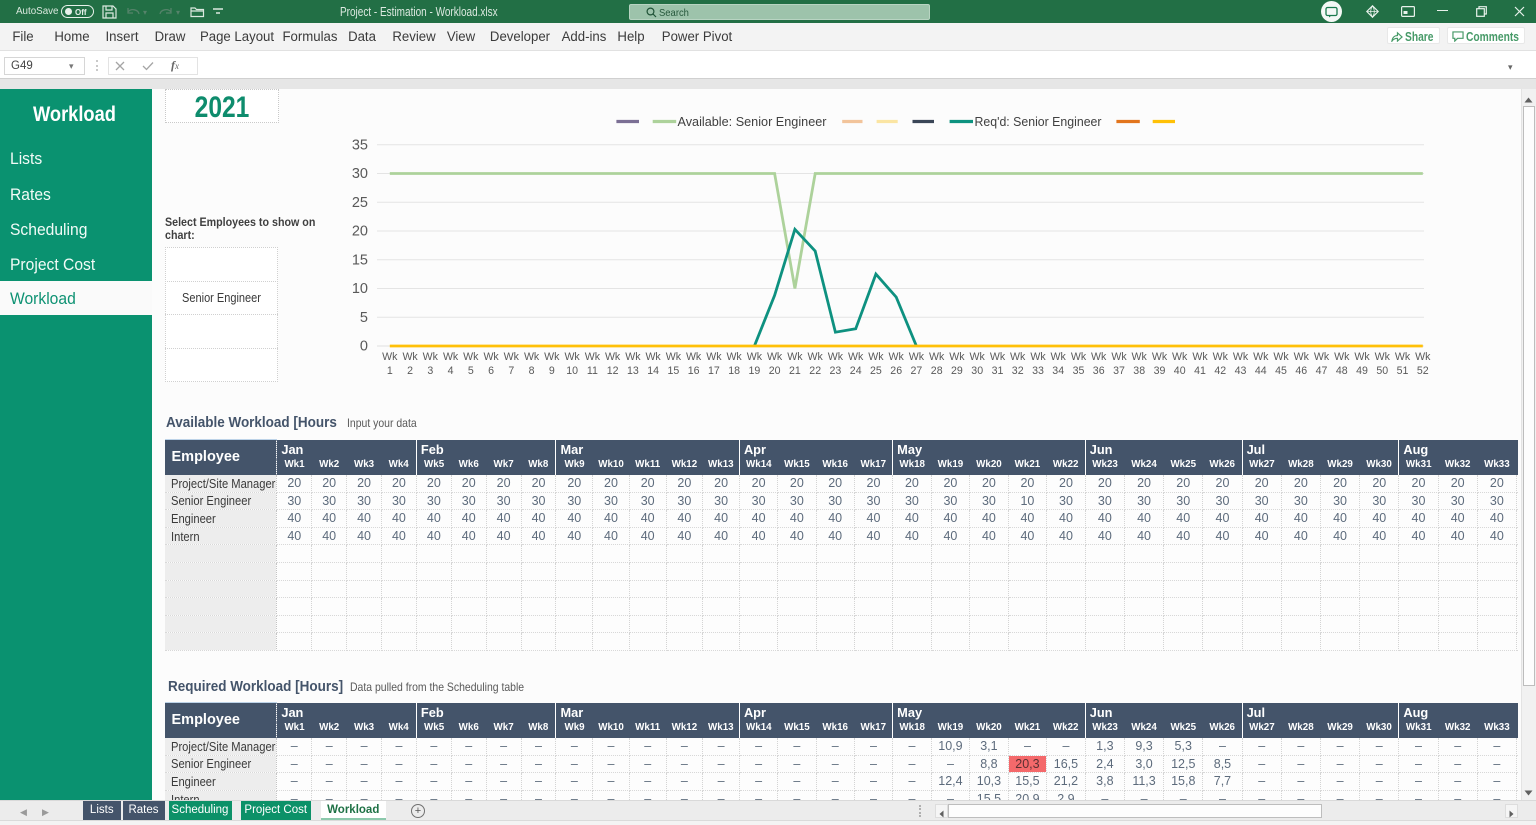  What do you see at coordinates (753, 121) in the screenshot?
I see `svg-text: Available: Senior Engineer` at bounding box center [753, 121].